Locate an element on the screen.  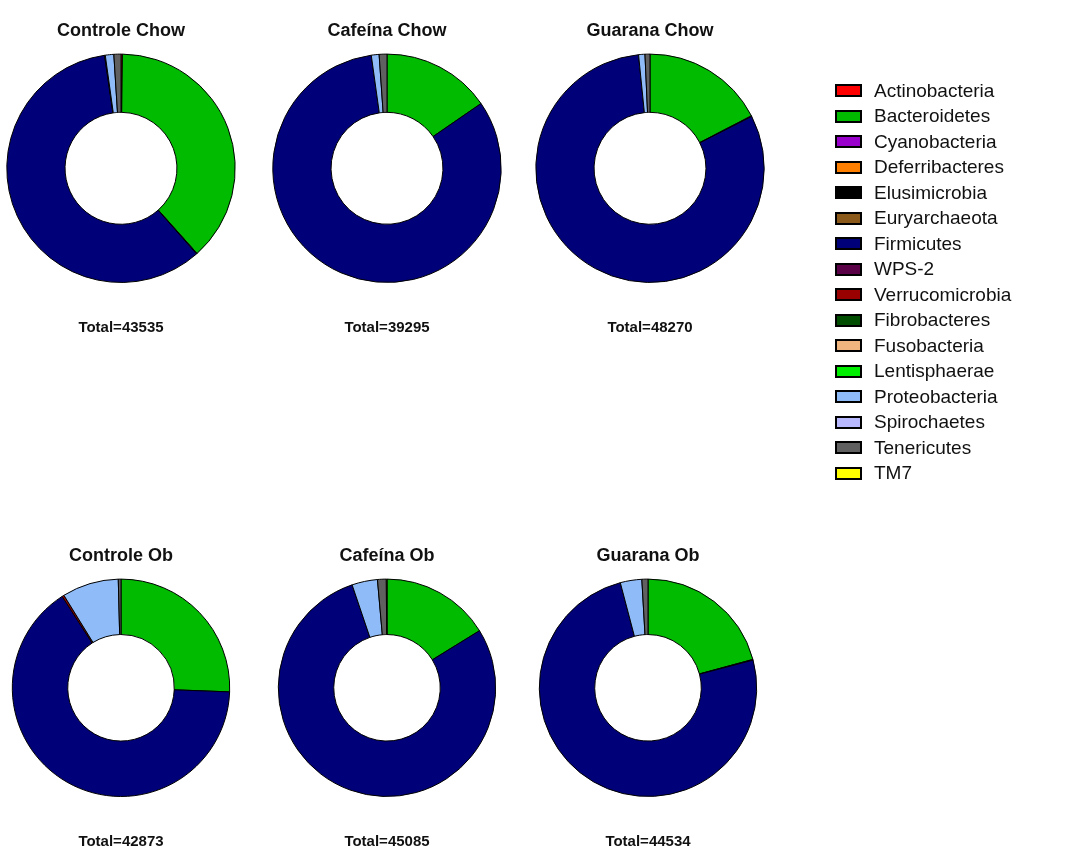
chart-title: Guarana Ob is located at coordinates (648, 554).